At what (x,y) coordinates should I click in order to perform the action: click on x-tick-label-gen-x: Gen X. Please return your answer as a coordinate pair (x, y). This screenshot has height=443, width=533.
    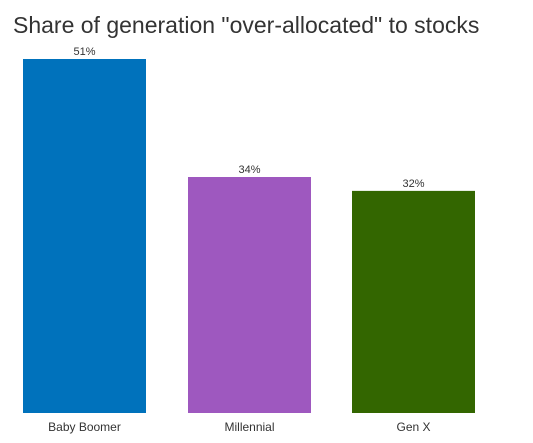
    Looking at the image, I should click on (413, 427).